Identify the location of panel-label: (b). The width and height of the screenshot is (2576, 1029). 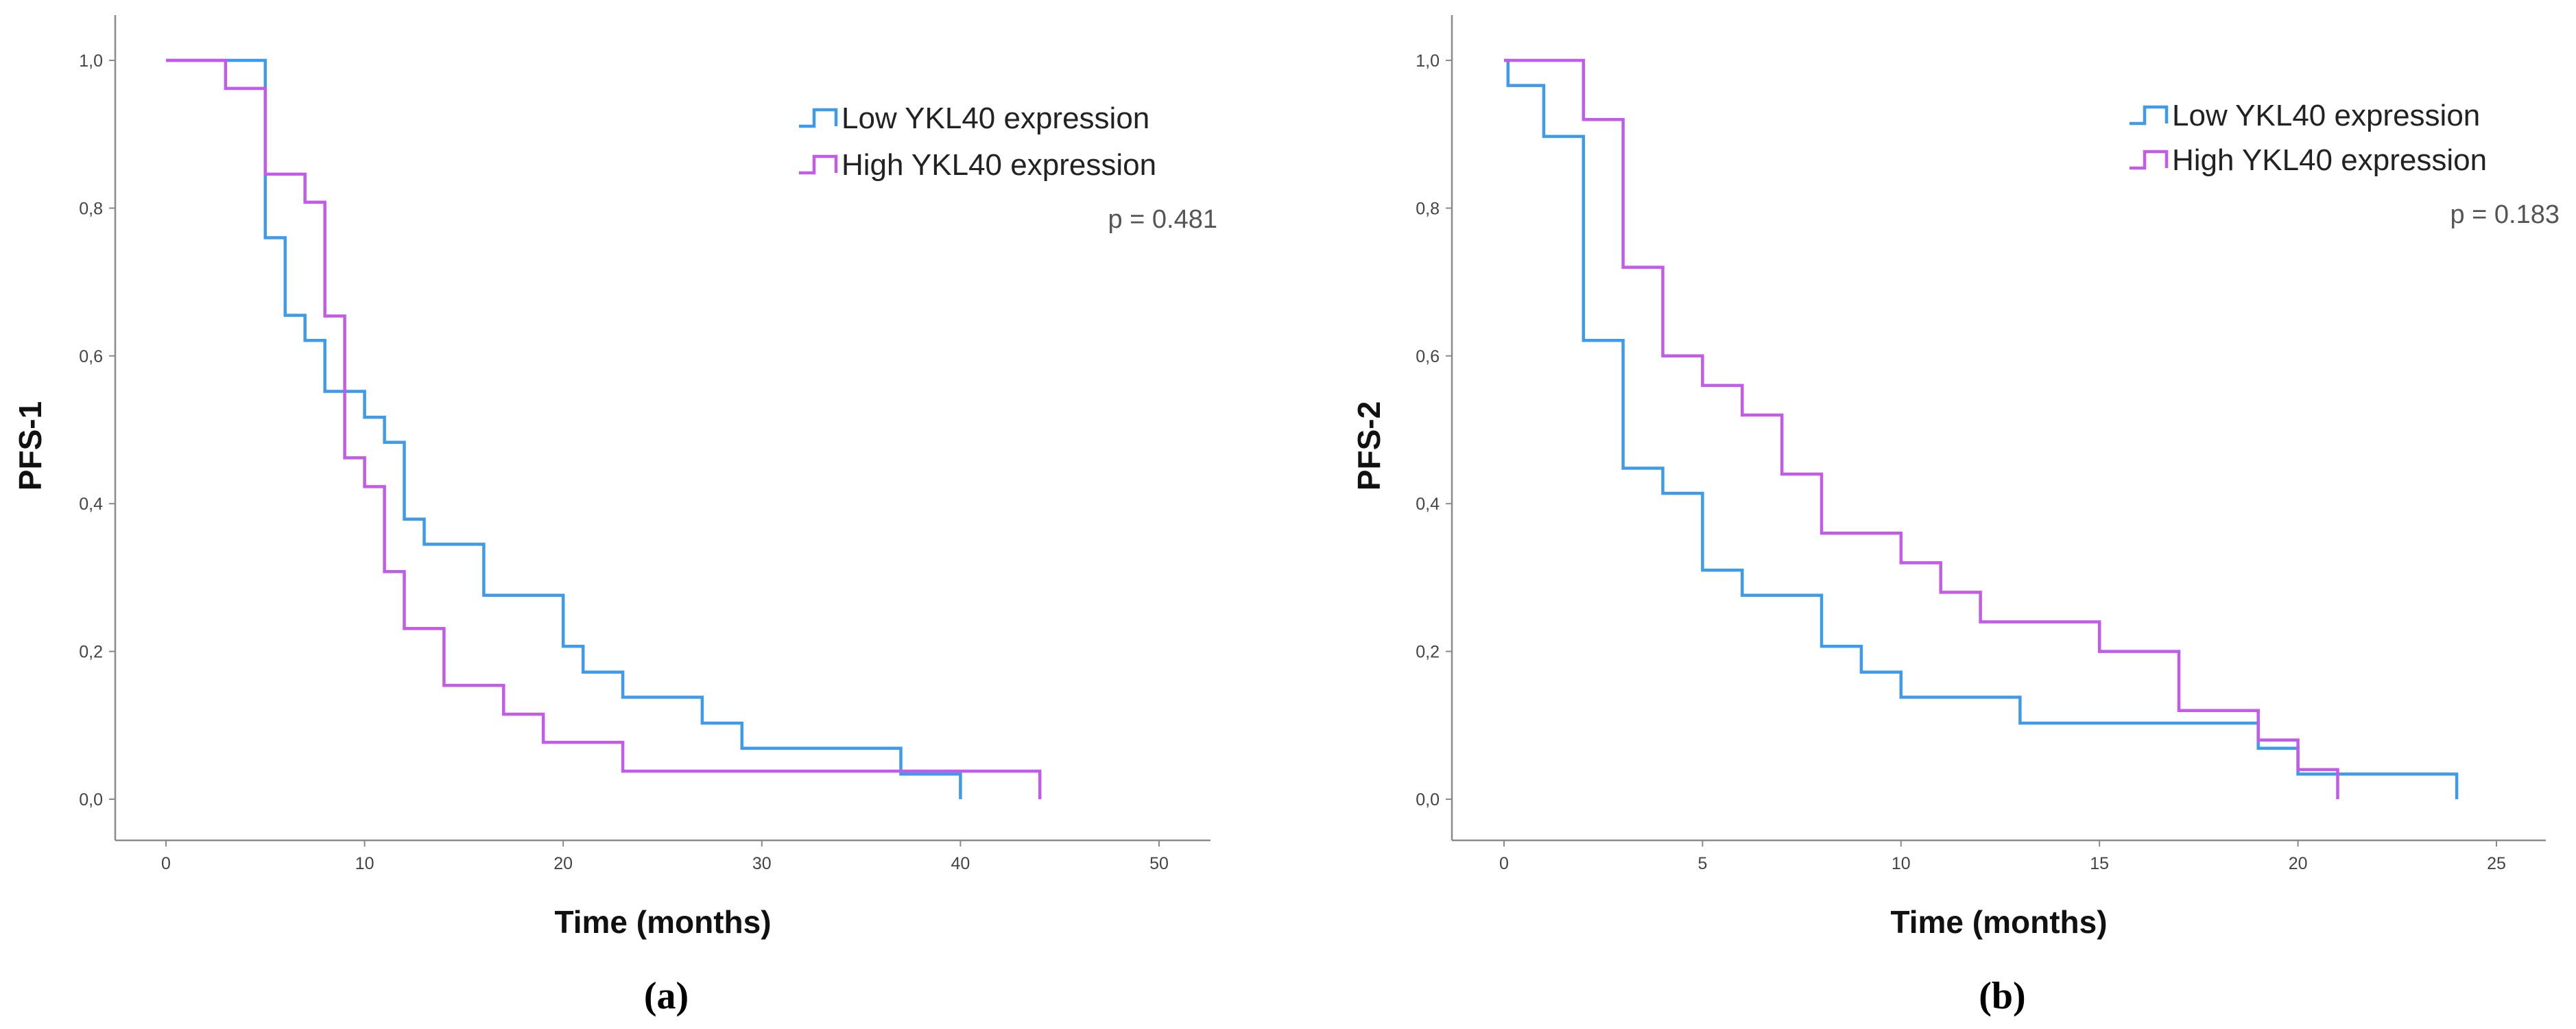
(2002, 996).